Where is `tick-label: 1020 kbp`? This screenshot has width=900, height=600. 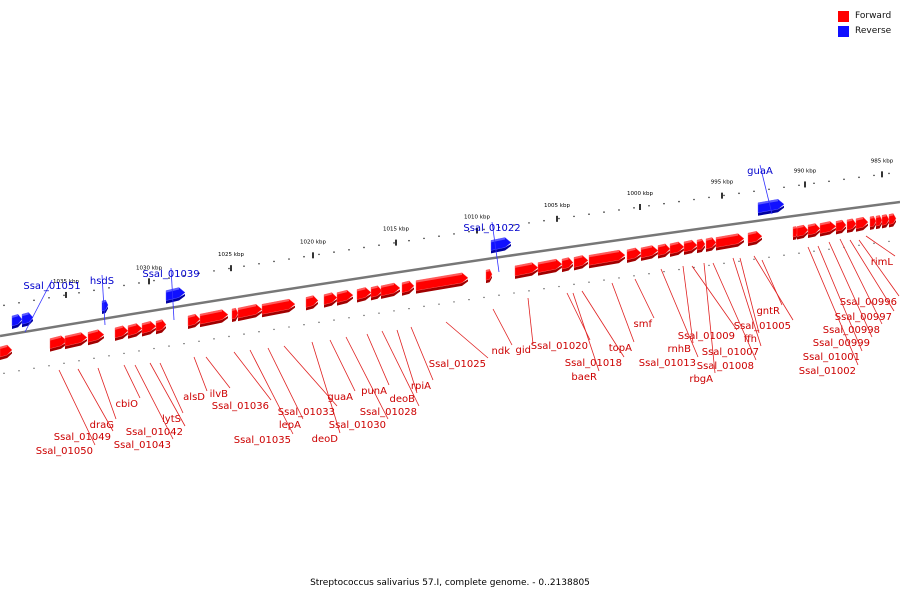
tick-label: 1020 kbp is located at coordinates (313, 242).